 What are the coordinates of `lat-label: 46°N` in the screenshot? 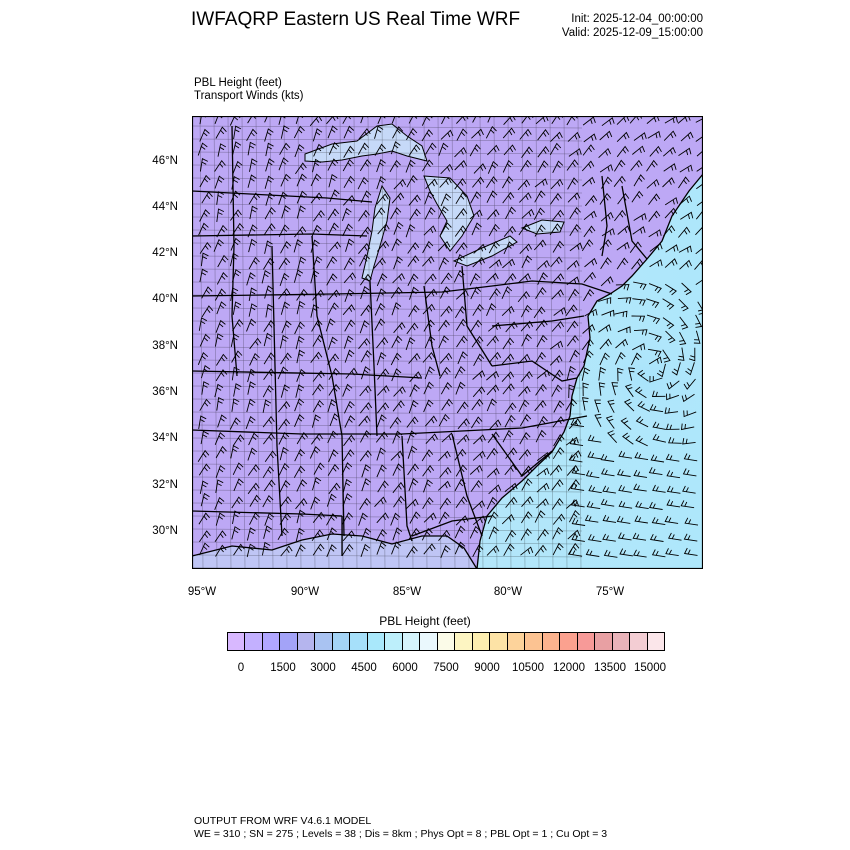 It's located at (165, 161).